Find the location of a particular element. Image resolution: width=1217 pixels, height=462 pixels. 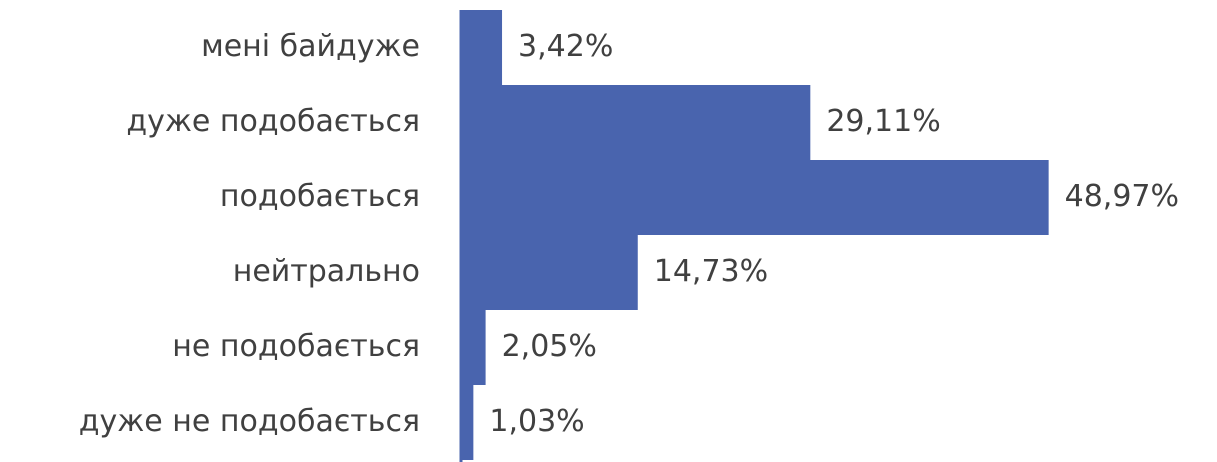

category-label: мені байдуже is located at coordinates (310, 46).